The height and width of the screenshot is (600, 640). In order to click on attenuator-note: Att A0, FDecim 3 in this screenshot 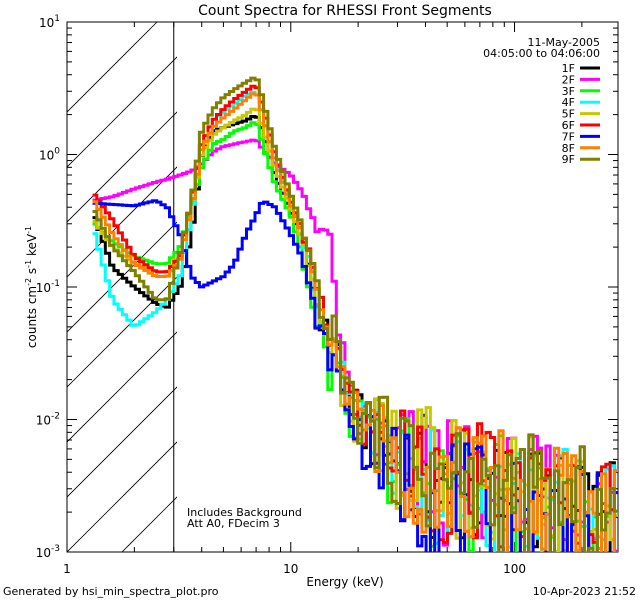, I will do `click(233, 523)`.